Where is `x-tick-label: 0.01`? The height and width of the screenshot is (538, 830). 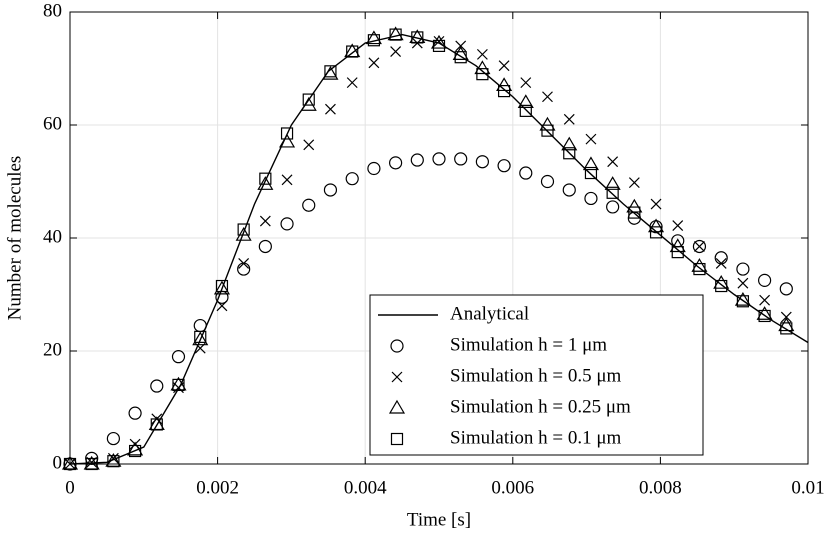 x-tick-label: 0.01 is located at coordinates (807, 487).